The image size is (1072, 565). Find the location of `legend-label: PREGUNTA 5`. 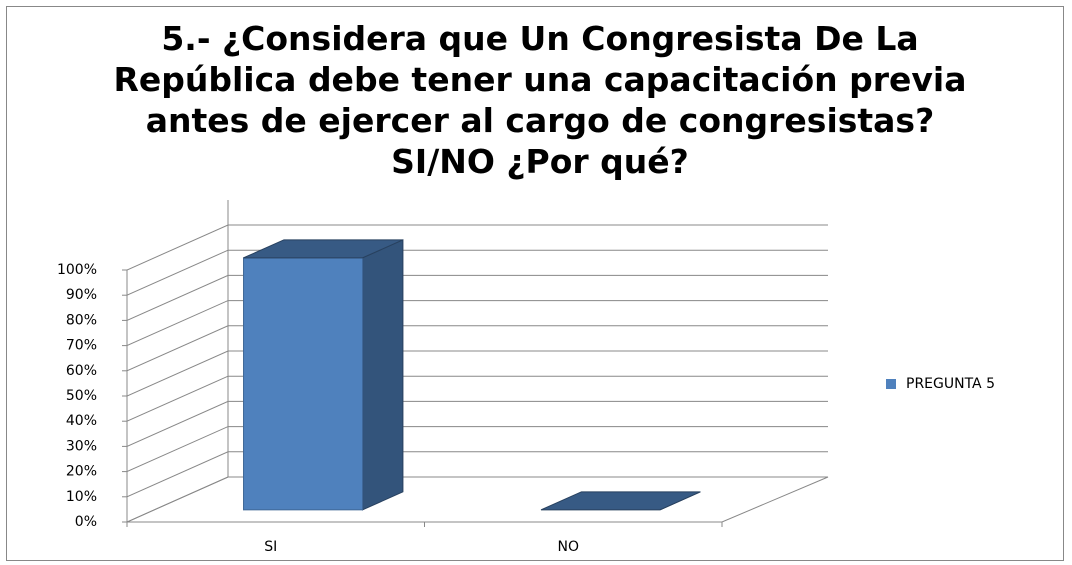

legend-label: PREGUNTA 5 is located at coordinates (950, 384).